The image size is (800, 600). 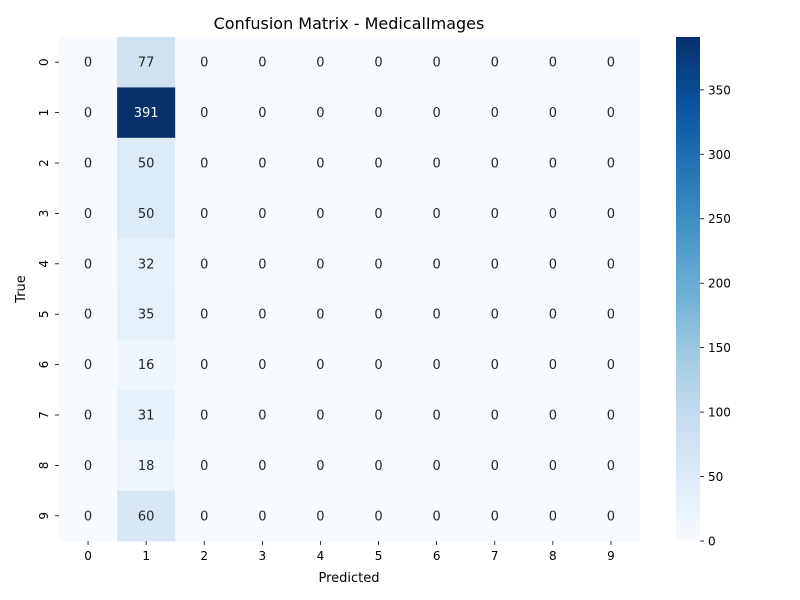 What do you see at coordinates (611, 466) in the screenshot?
I see `cell-value-8-9: 0` at bounding box center [611, 466].